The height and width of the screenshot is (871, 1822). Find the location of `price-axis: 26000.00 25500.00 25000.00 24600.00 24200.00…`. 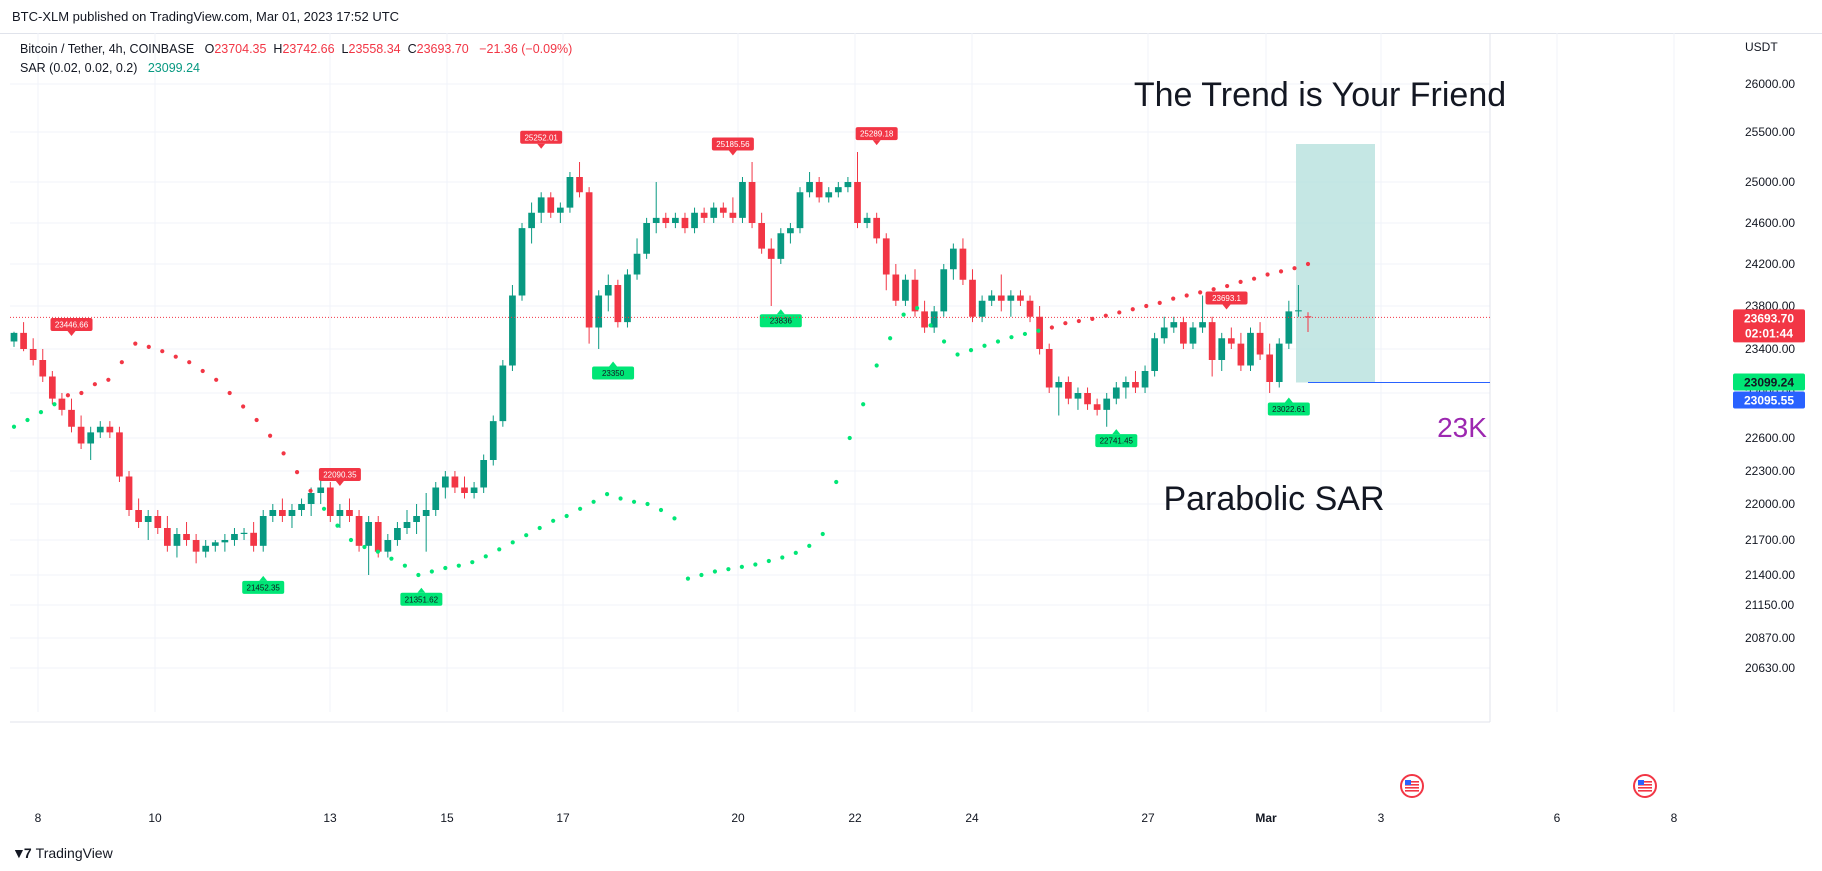

price-axis: 26000.00 25500.00 25000.00 24600.00 24200.00… is located at coordinates (1769, 376).